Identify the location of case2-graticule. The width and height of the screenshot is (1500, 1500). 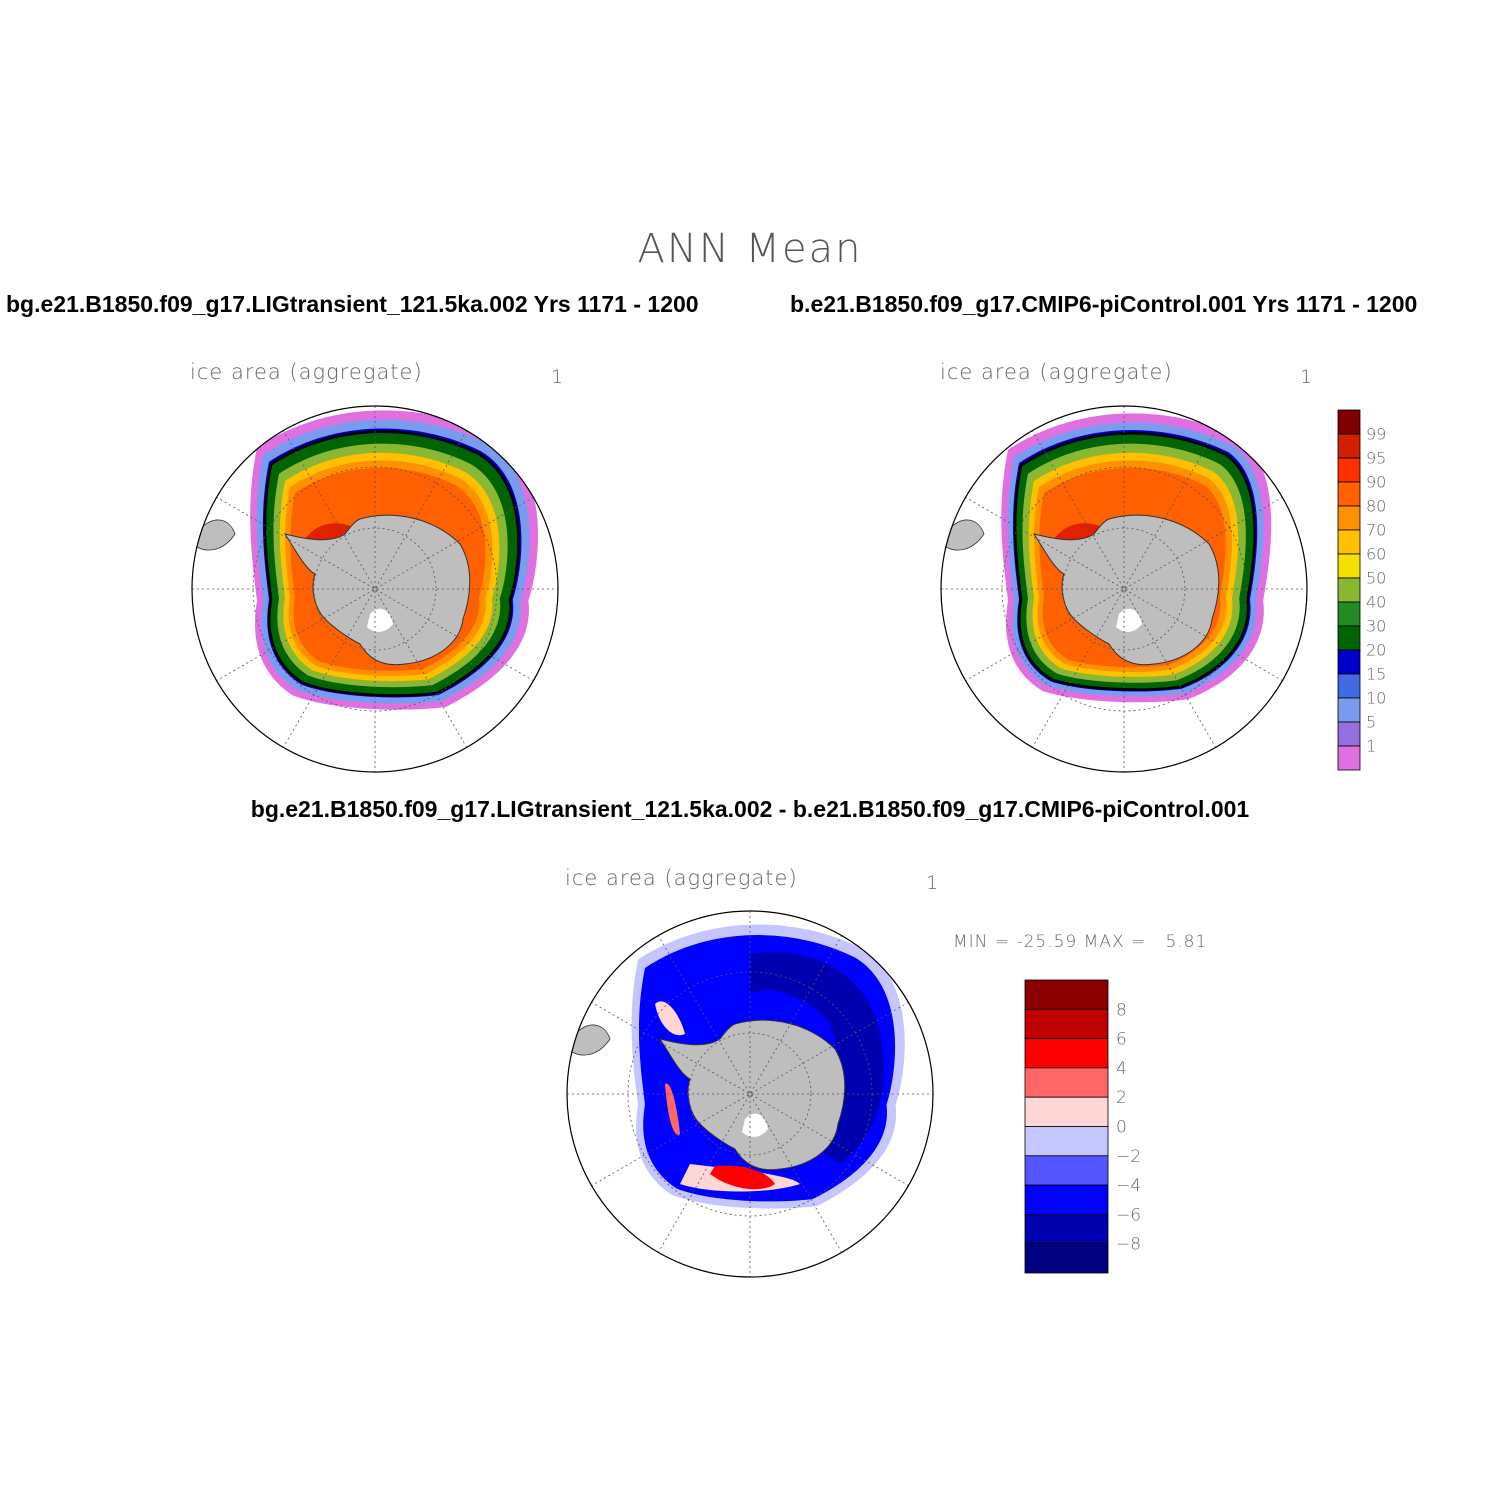
(1124, 589).